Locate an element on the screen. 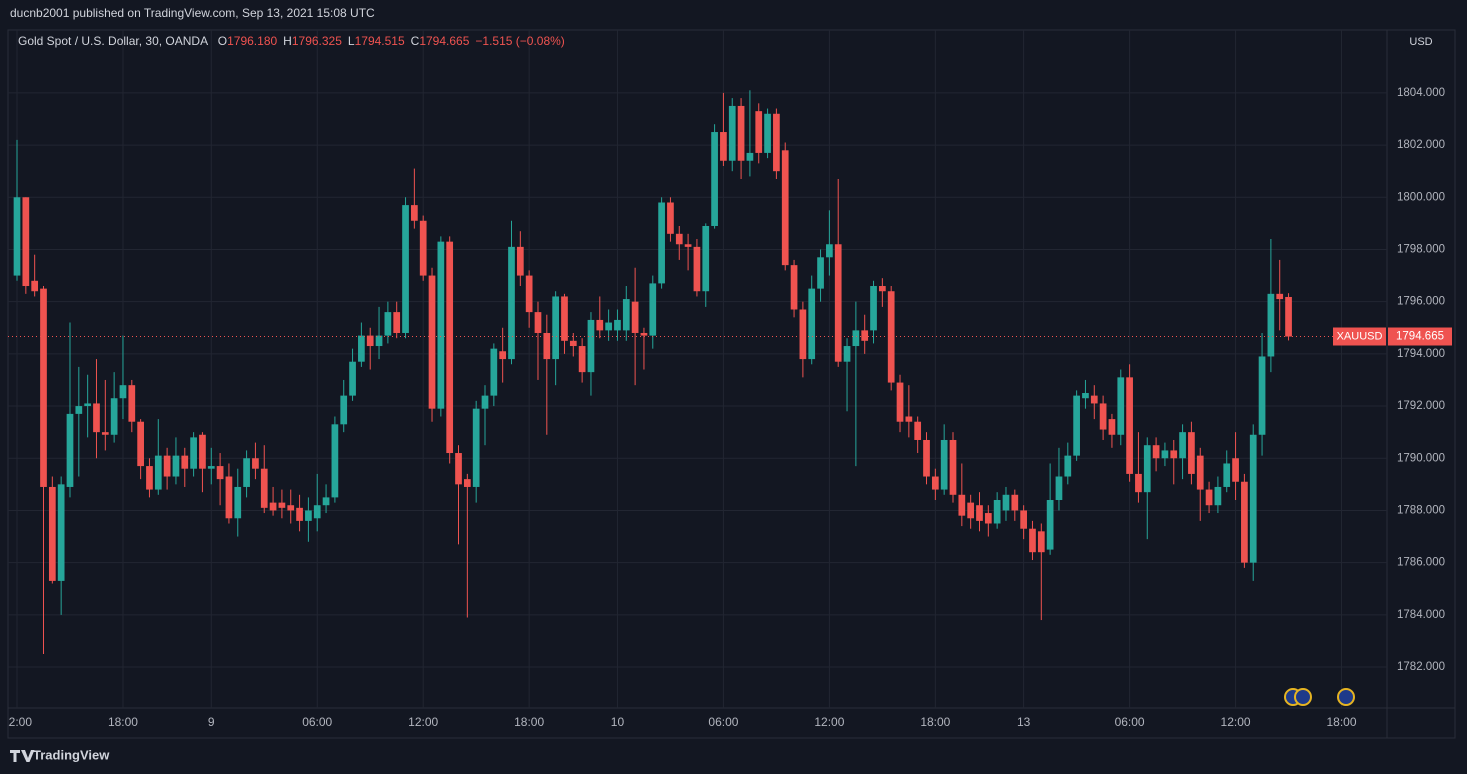 The image size is (1467, 774). brand-name: TradingView is located at coordinates (71, 754).